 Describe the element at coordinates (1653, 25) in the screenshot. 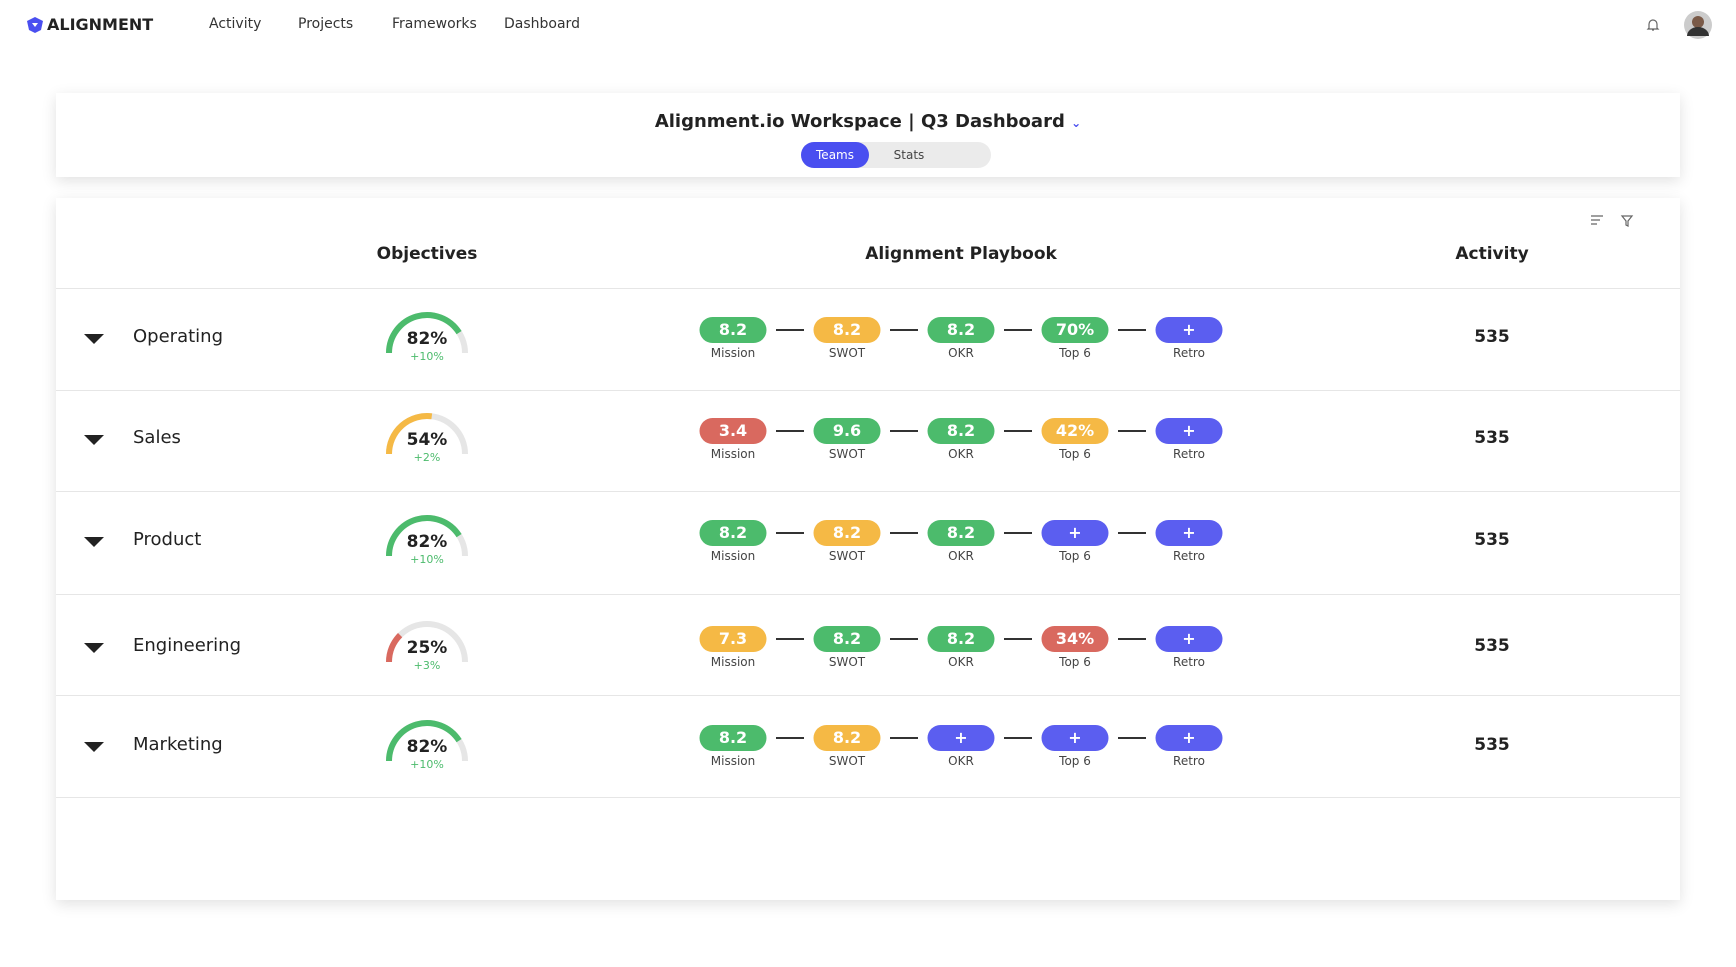

I see `notifications` at that location.